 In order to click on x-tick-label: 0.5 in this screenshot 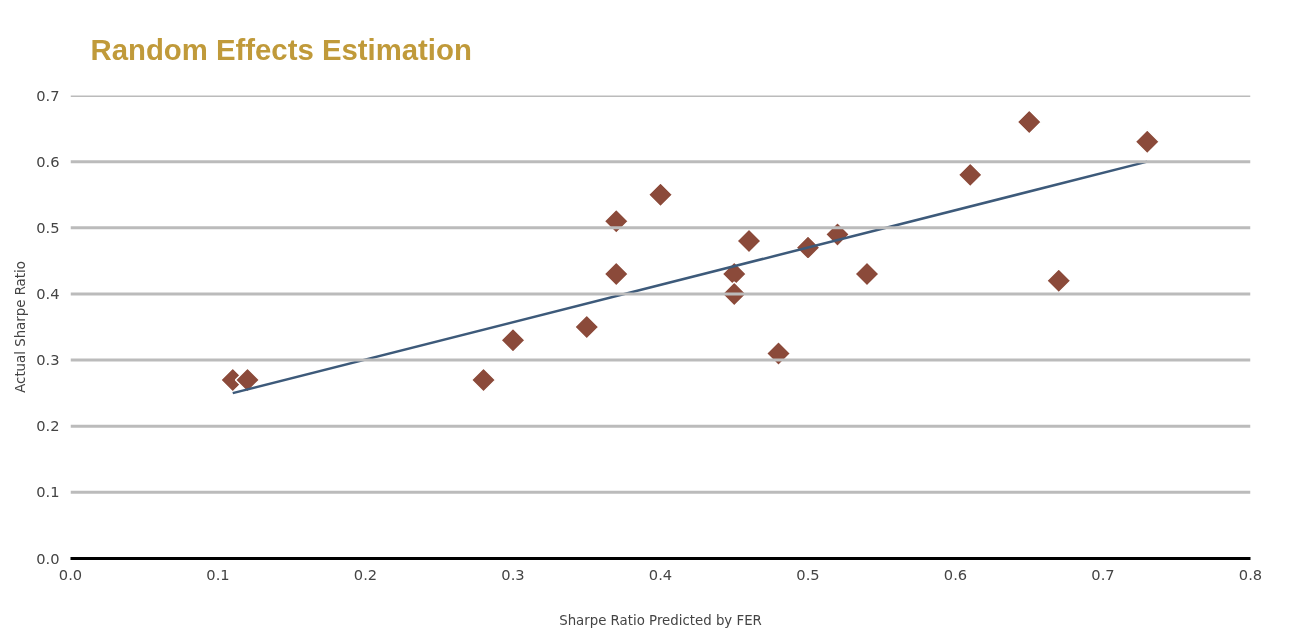, I will do `click(808, 574)`.